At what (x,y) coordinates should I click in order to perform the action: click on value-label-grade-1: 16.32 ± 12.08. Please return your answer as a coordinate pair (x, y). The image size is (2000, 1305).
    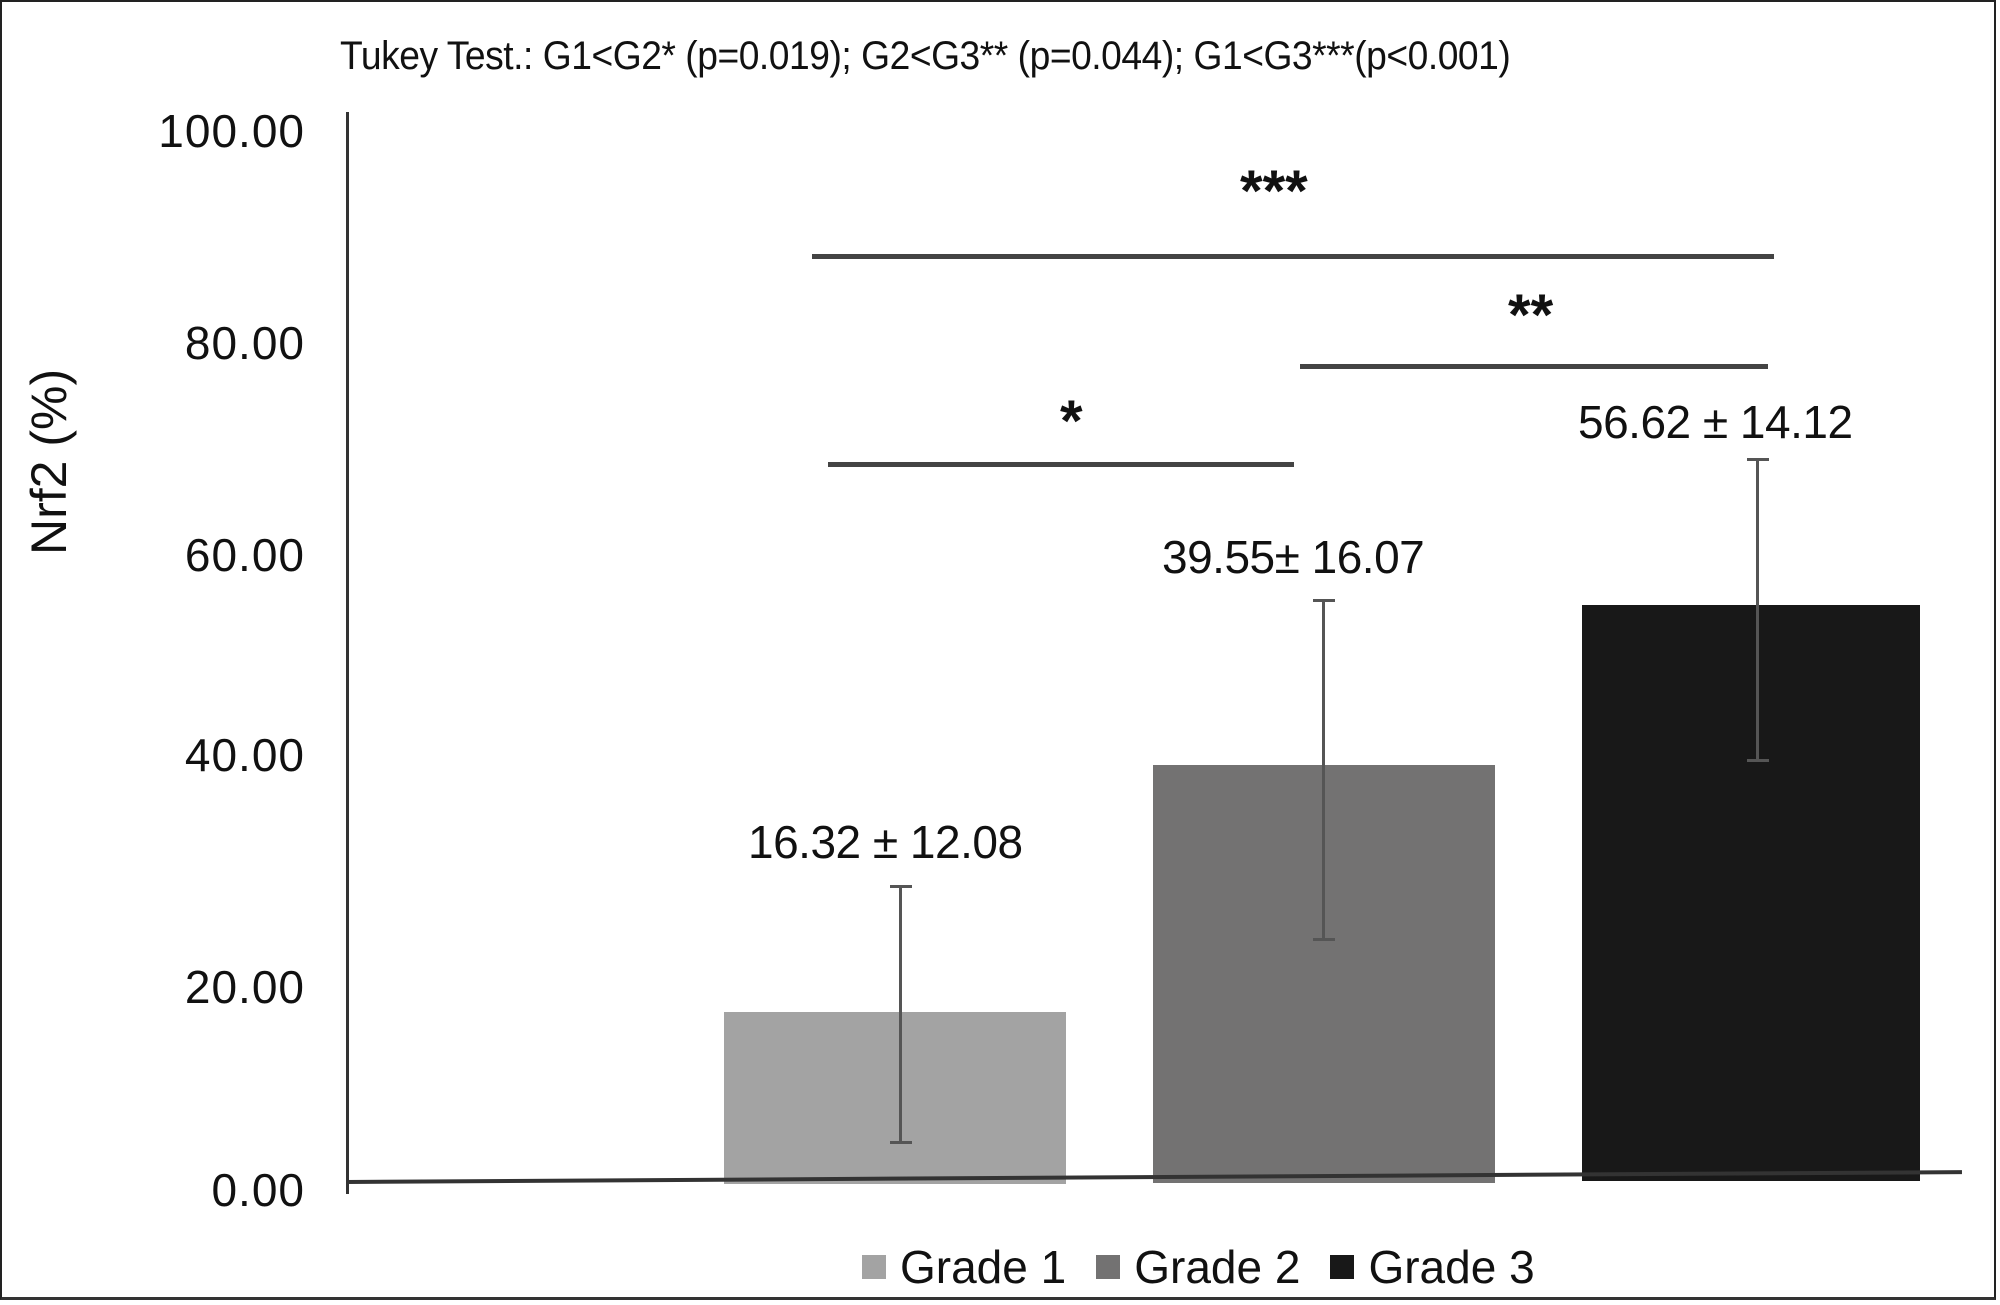
    Looking at the image, I should click on (885, 842).